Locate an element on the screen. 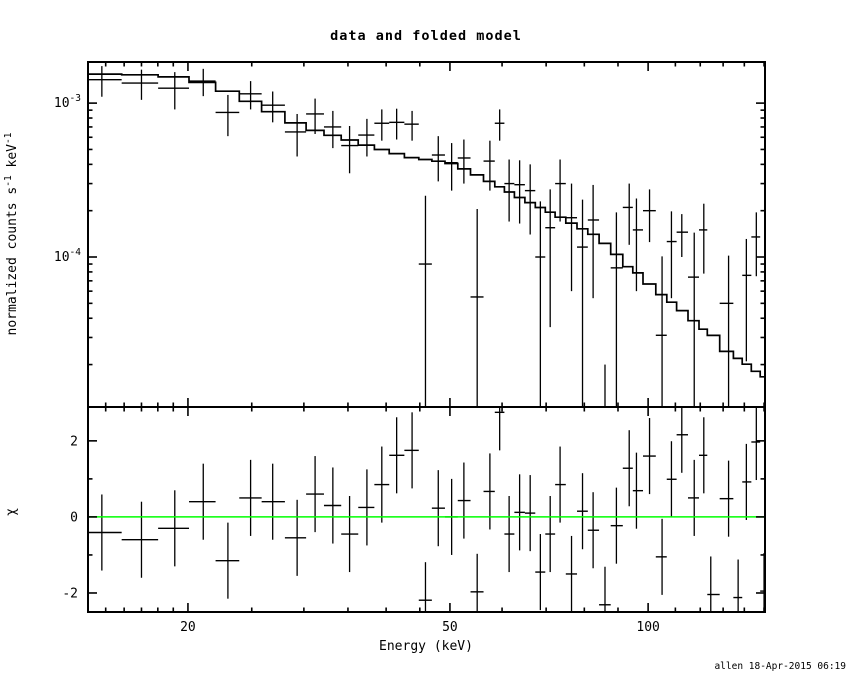 This screenshot has width=850, height=680. y-tick-label-counts: 10⁻⁴ is located at coordinates (67, 256).